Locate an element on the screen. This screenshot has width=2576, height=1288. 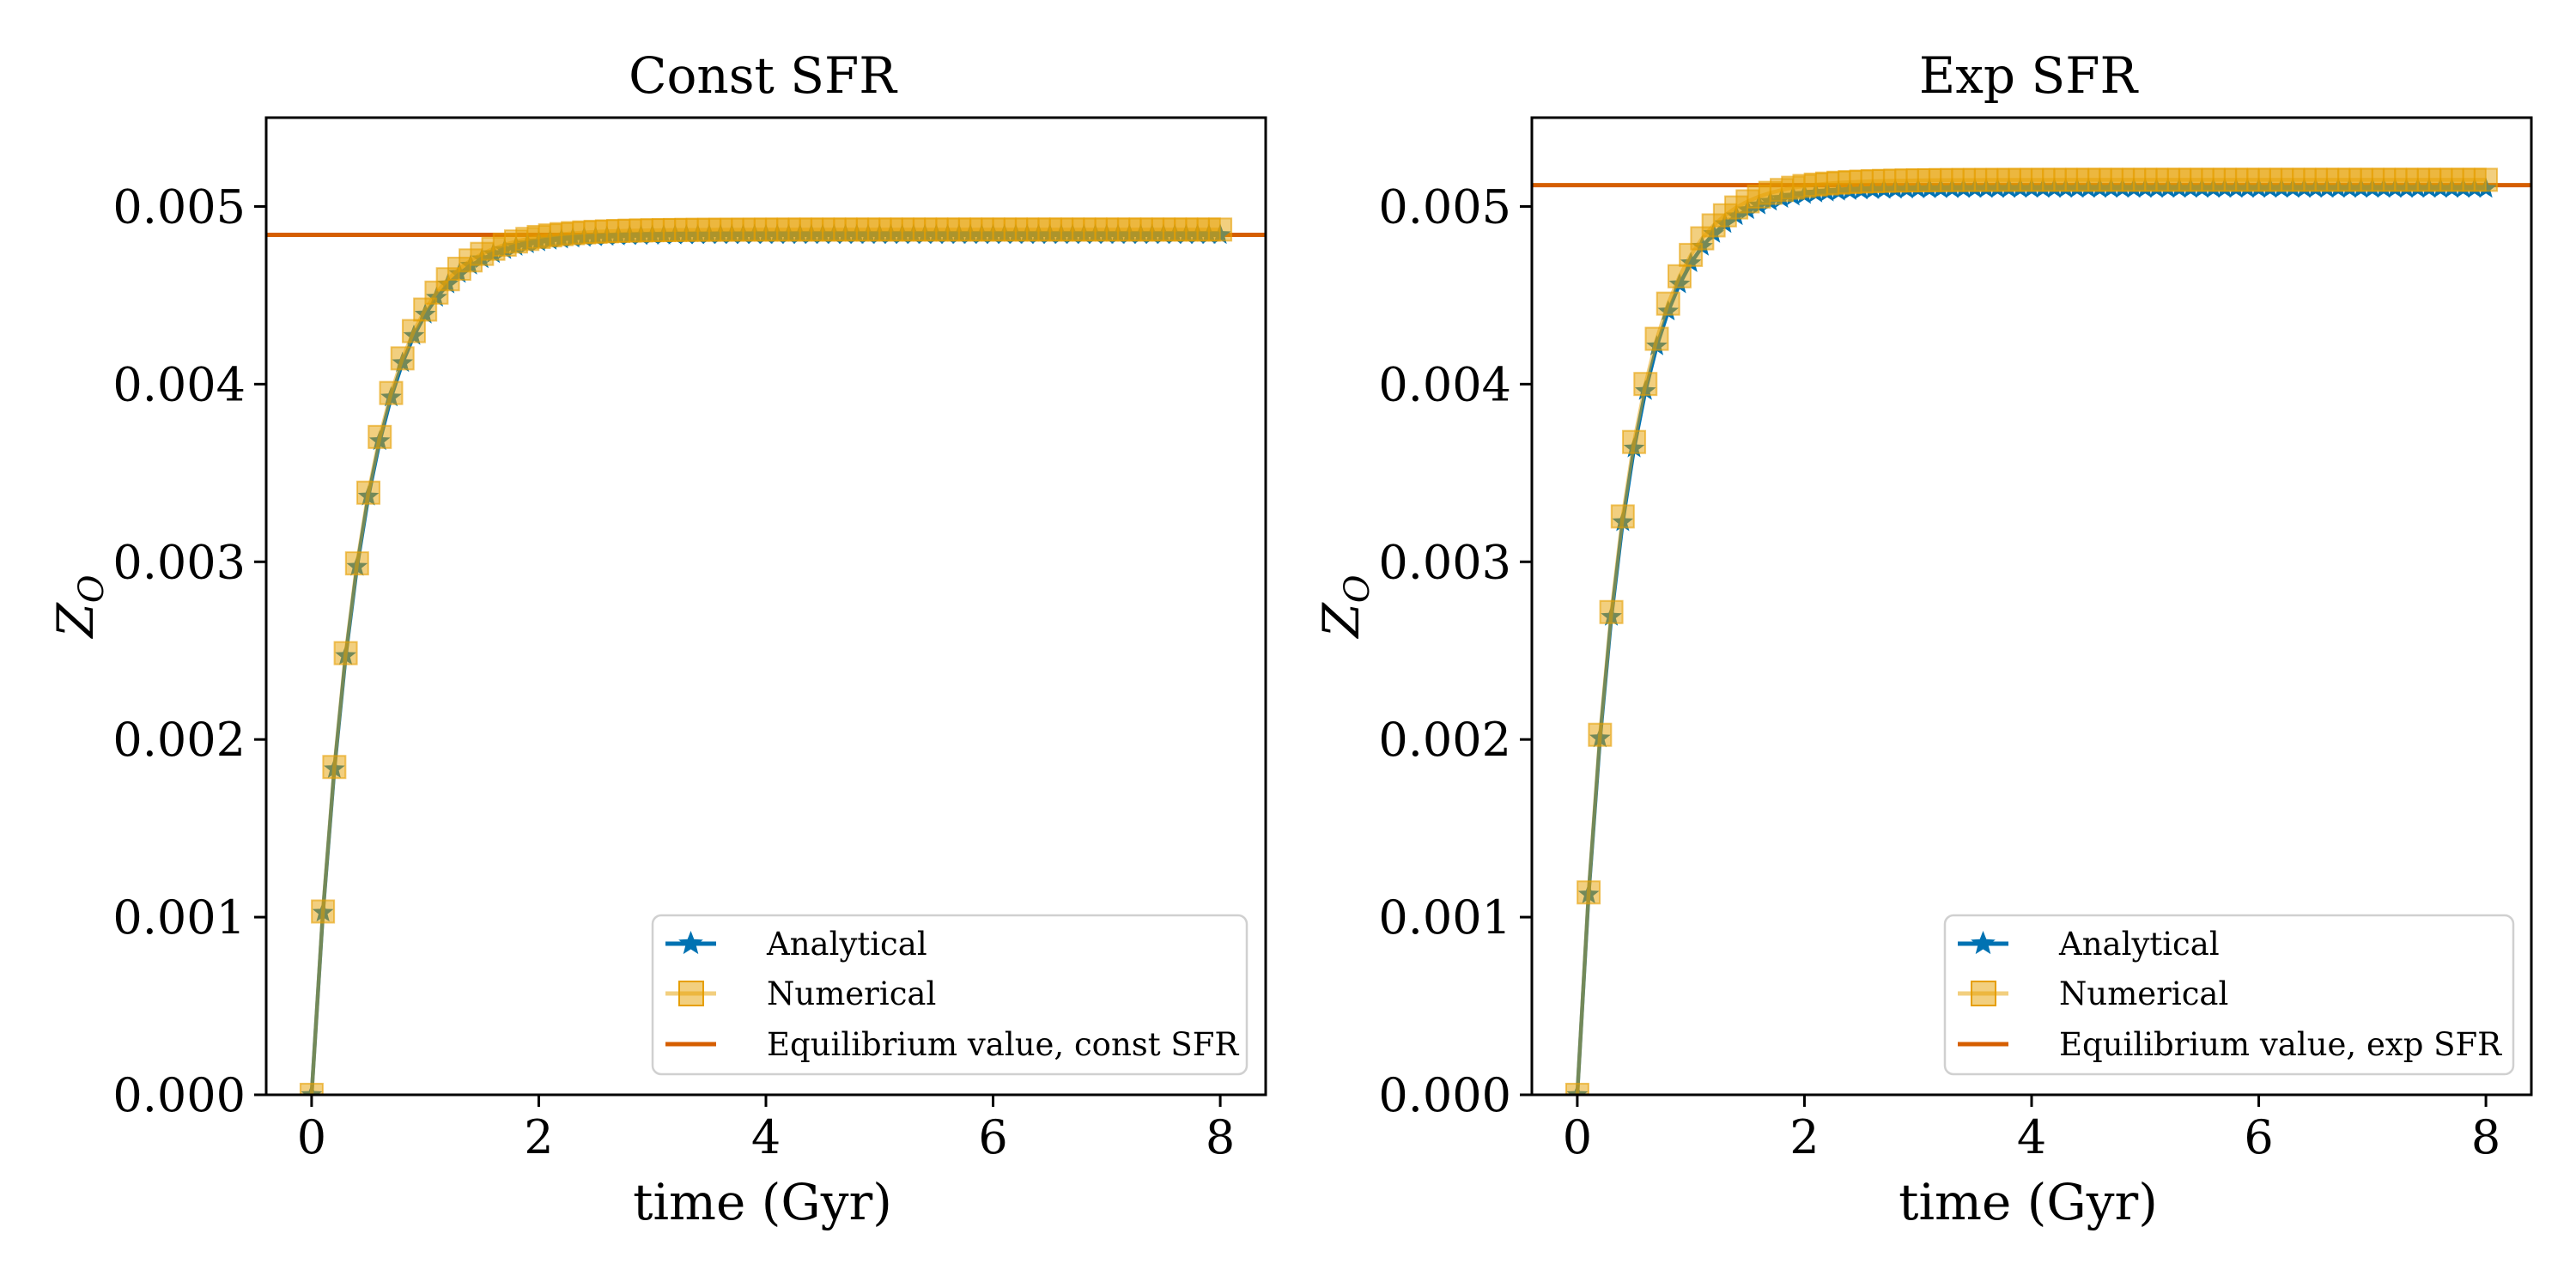
legend-label-equilibrium: Equilibrium value, const SFR is located at coordinates (1003, 1045).